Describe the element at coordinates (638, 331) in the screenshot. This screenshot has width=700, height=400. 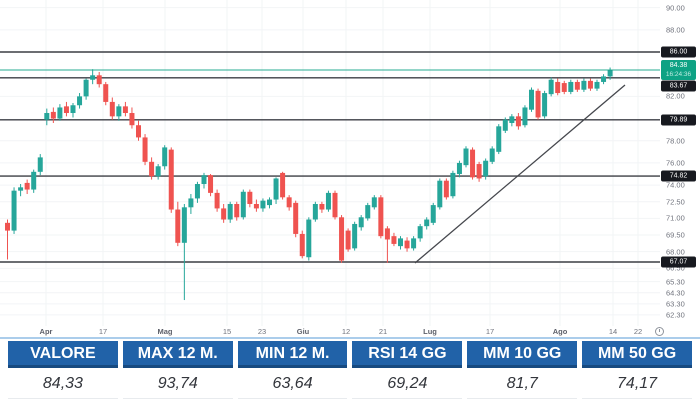
I see `x-axis-label: 22` at that location.